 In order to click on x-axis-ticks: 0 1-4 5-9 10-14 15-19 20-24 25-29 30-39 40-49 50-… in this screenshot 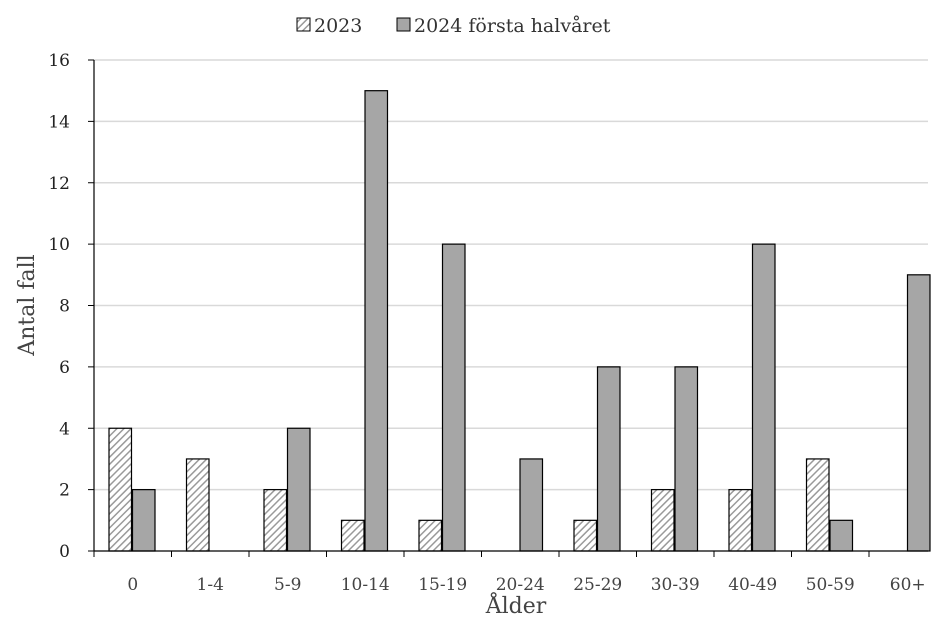, I will do `click(509, 573)`.